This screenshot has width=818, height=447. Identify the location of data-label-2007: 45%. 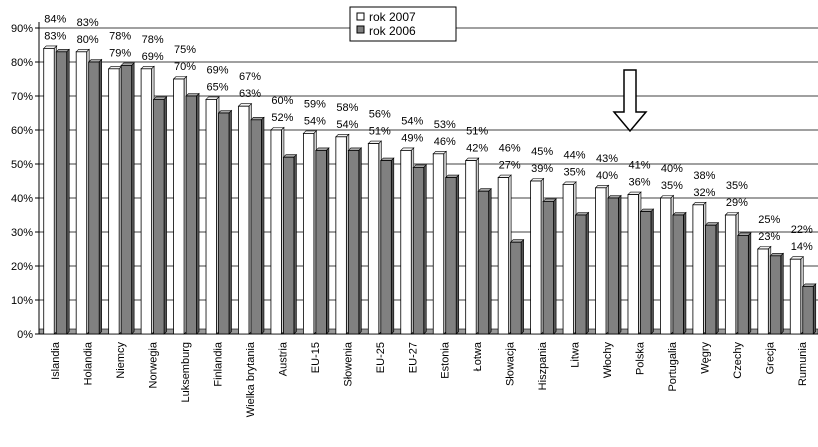
(542, 152).